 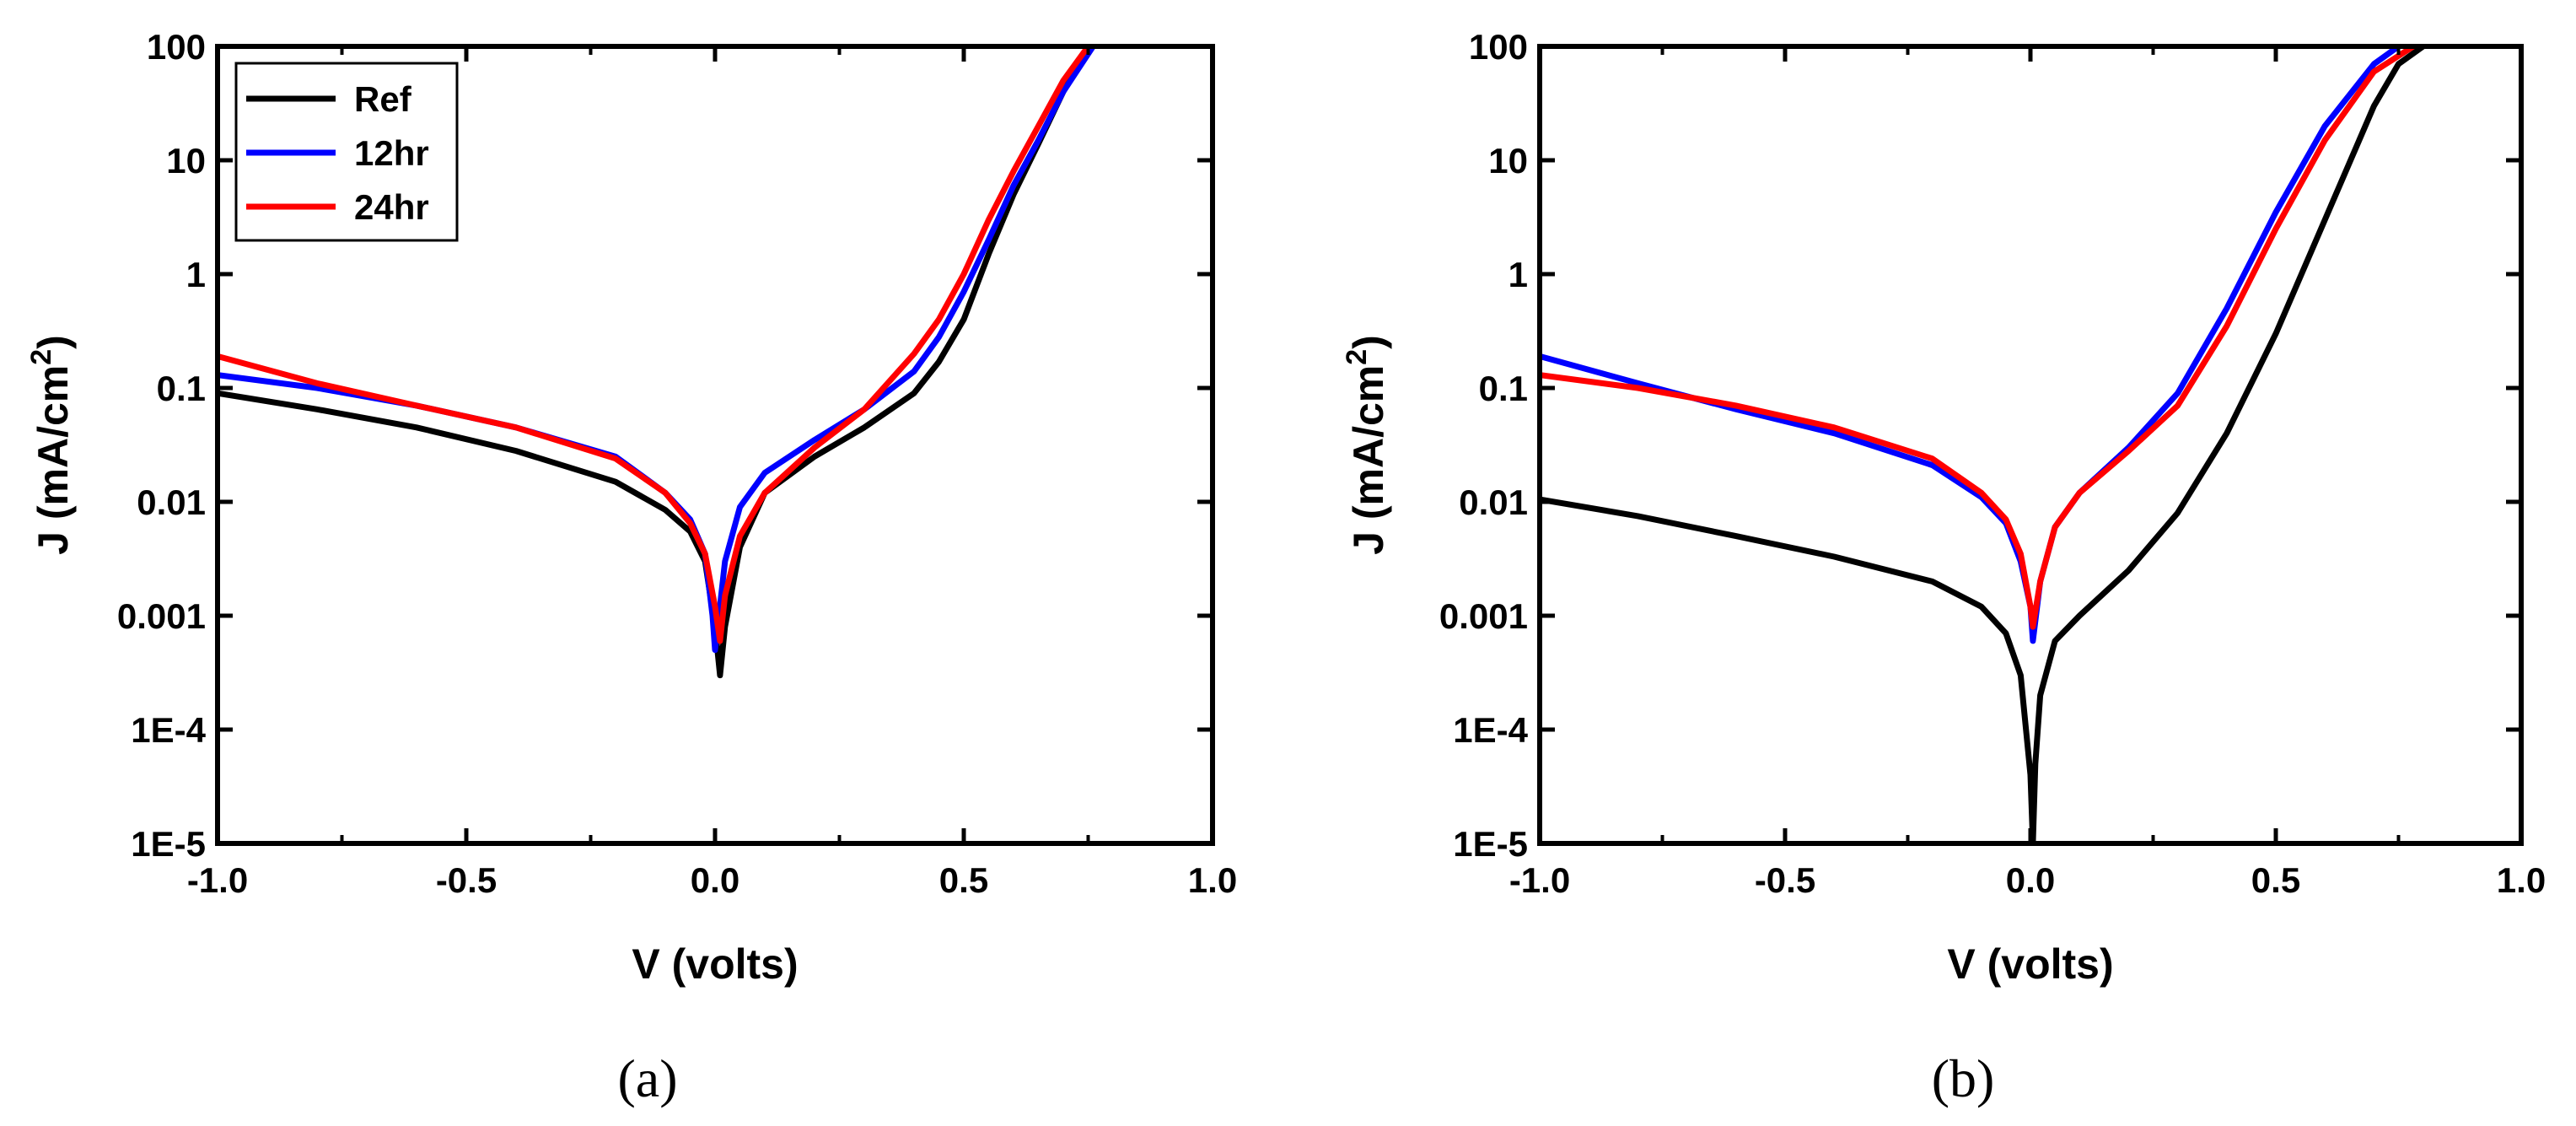 What do you see at coordinates (391, 153) in the screenshot?
I see `legend-label-12hr: 12hr` at bounding box center [391, 153].